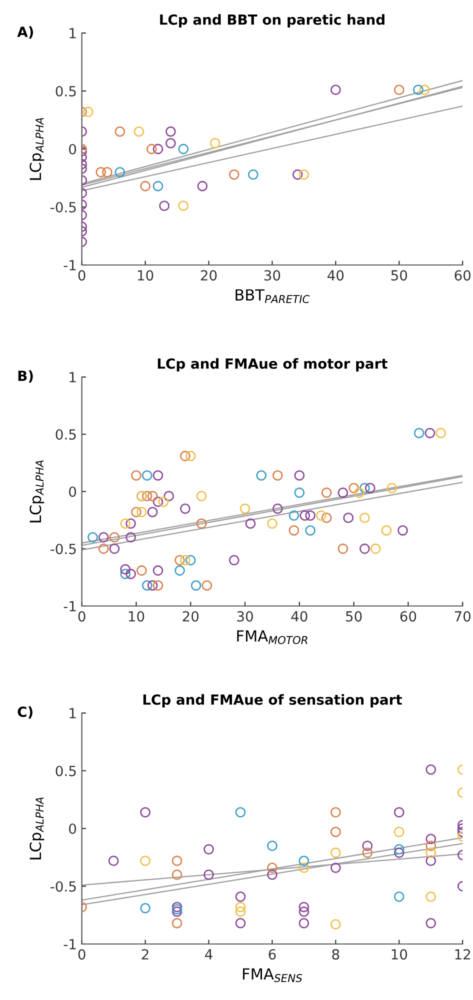  Describe the element at coordinates (272, 975) in the screenshot. I see `x-axis-title: FMA$_{SENS}$` at that location.